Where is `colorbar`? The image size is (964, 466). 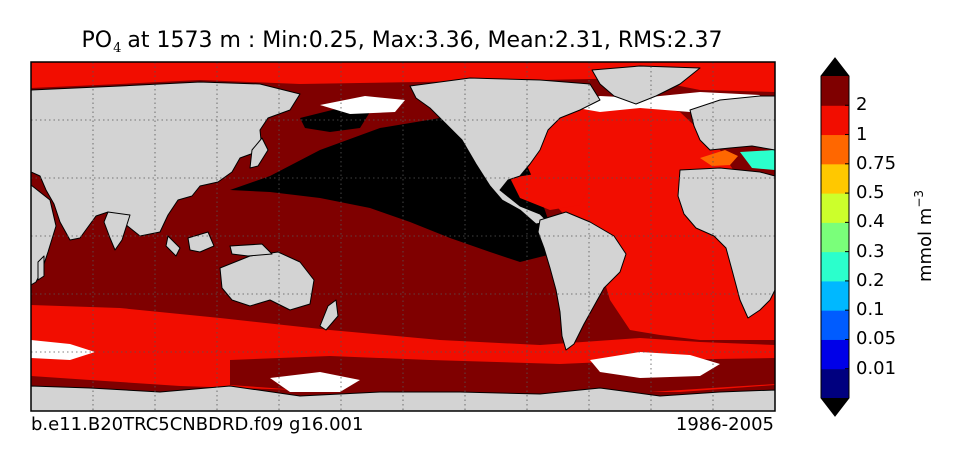
colorbar is located at coordinates (835, 237).